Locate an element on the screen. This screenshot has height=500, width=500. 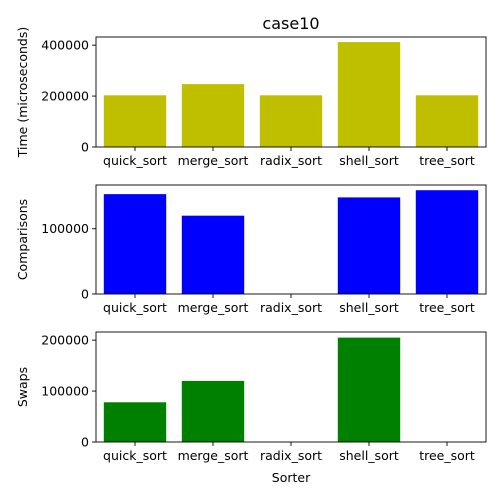
y-axis-label: Swaps is located at coordinates (22, 387).